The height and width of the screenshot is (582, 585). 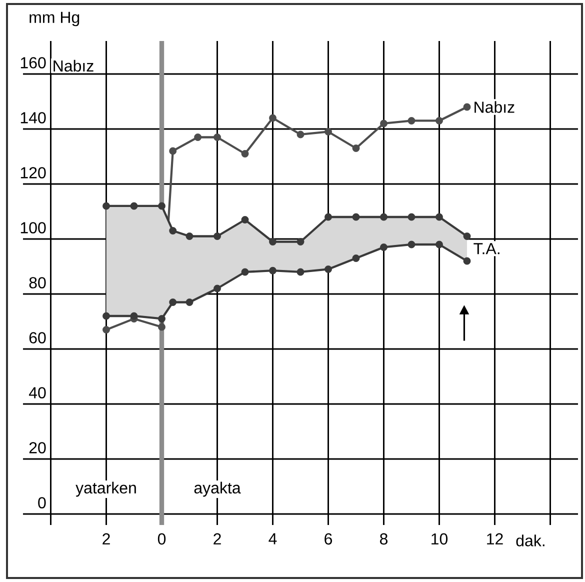 What do you see at coordinates (37, 282) in the screenshot?
I see `y-tick-label: 80` at bounding box center [37, 282].